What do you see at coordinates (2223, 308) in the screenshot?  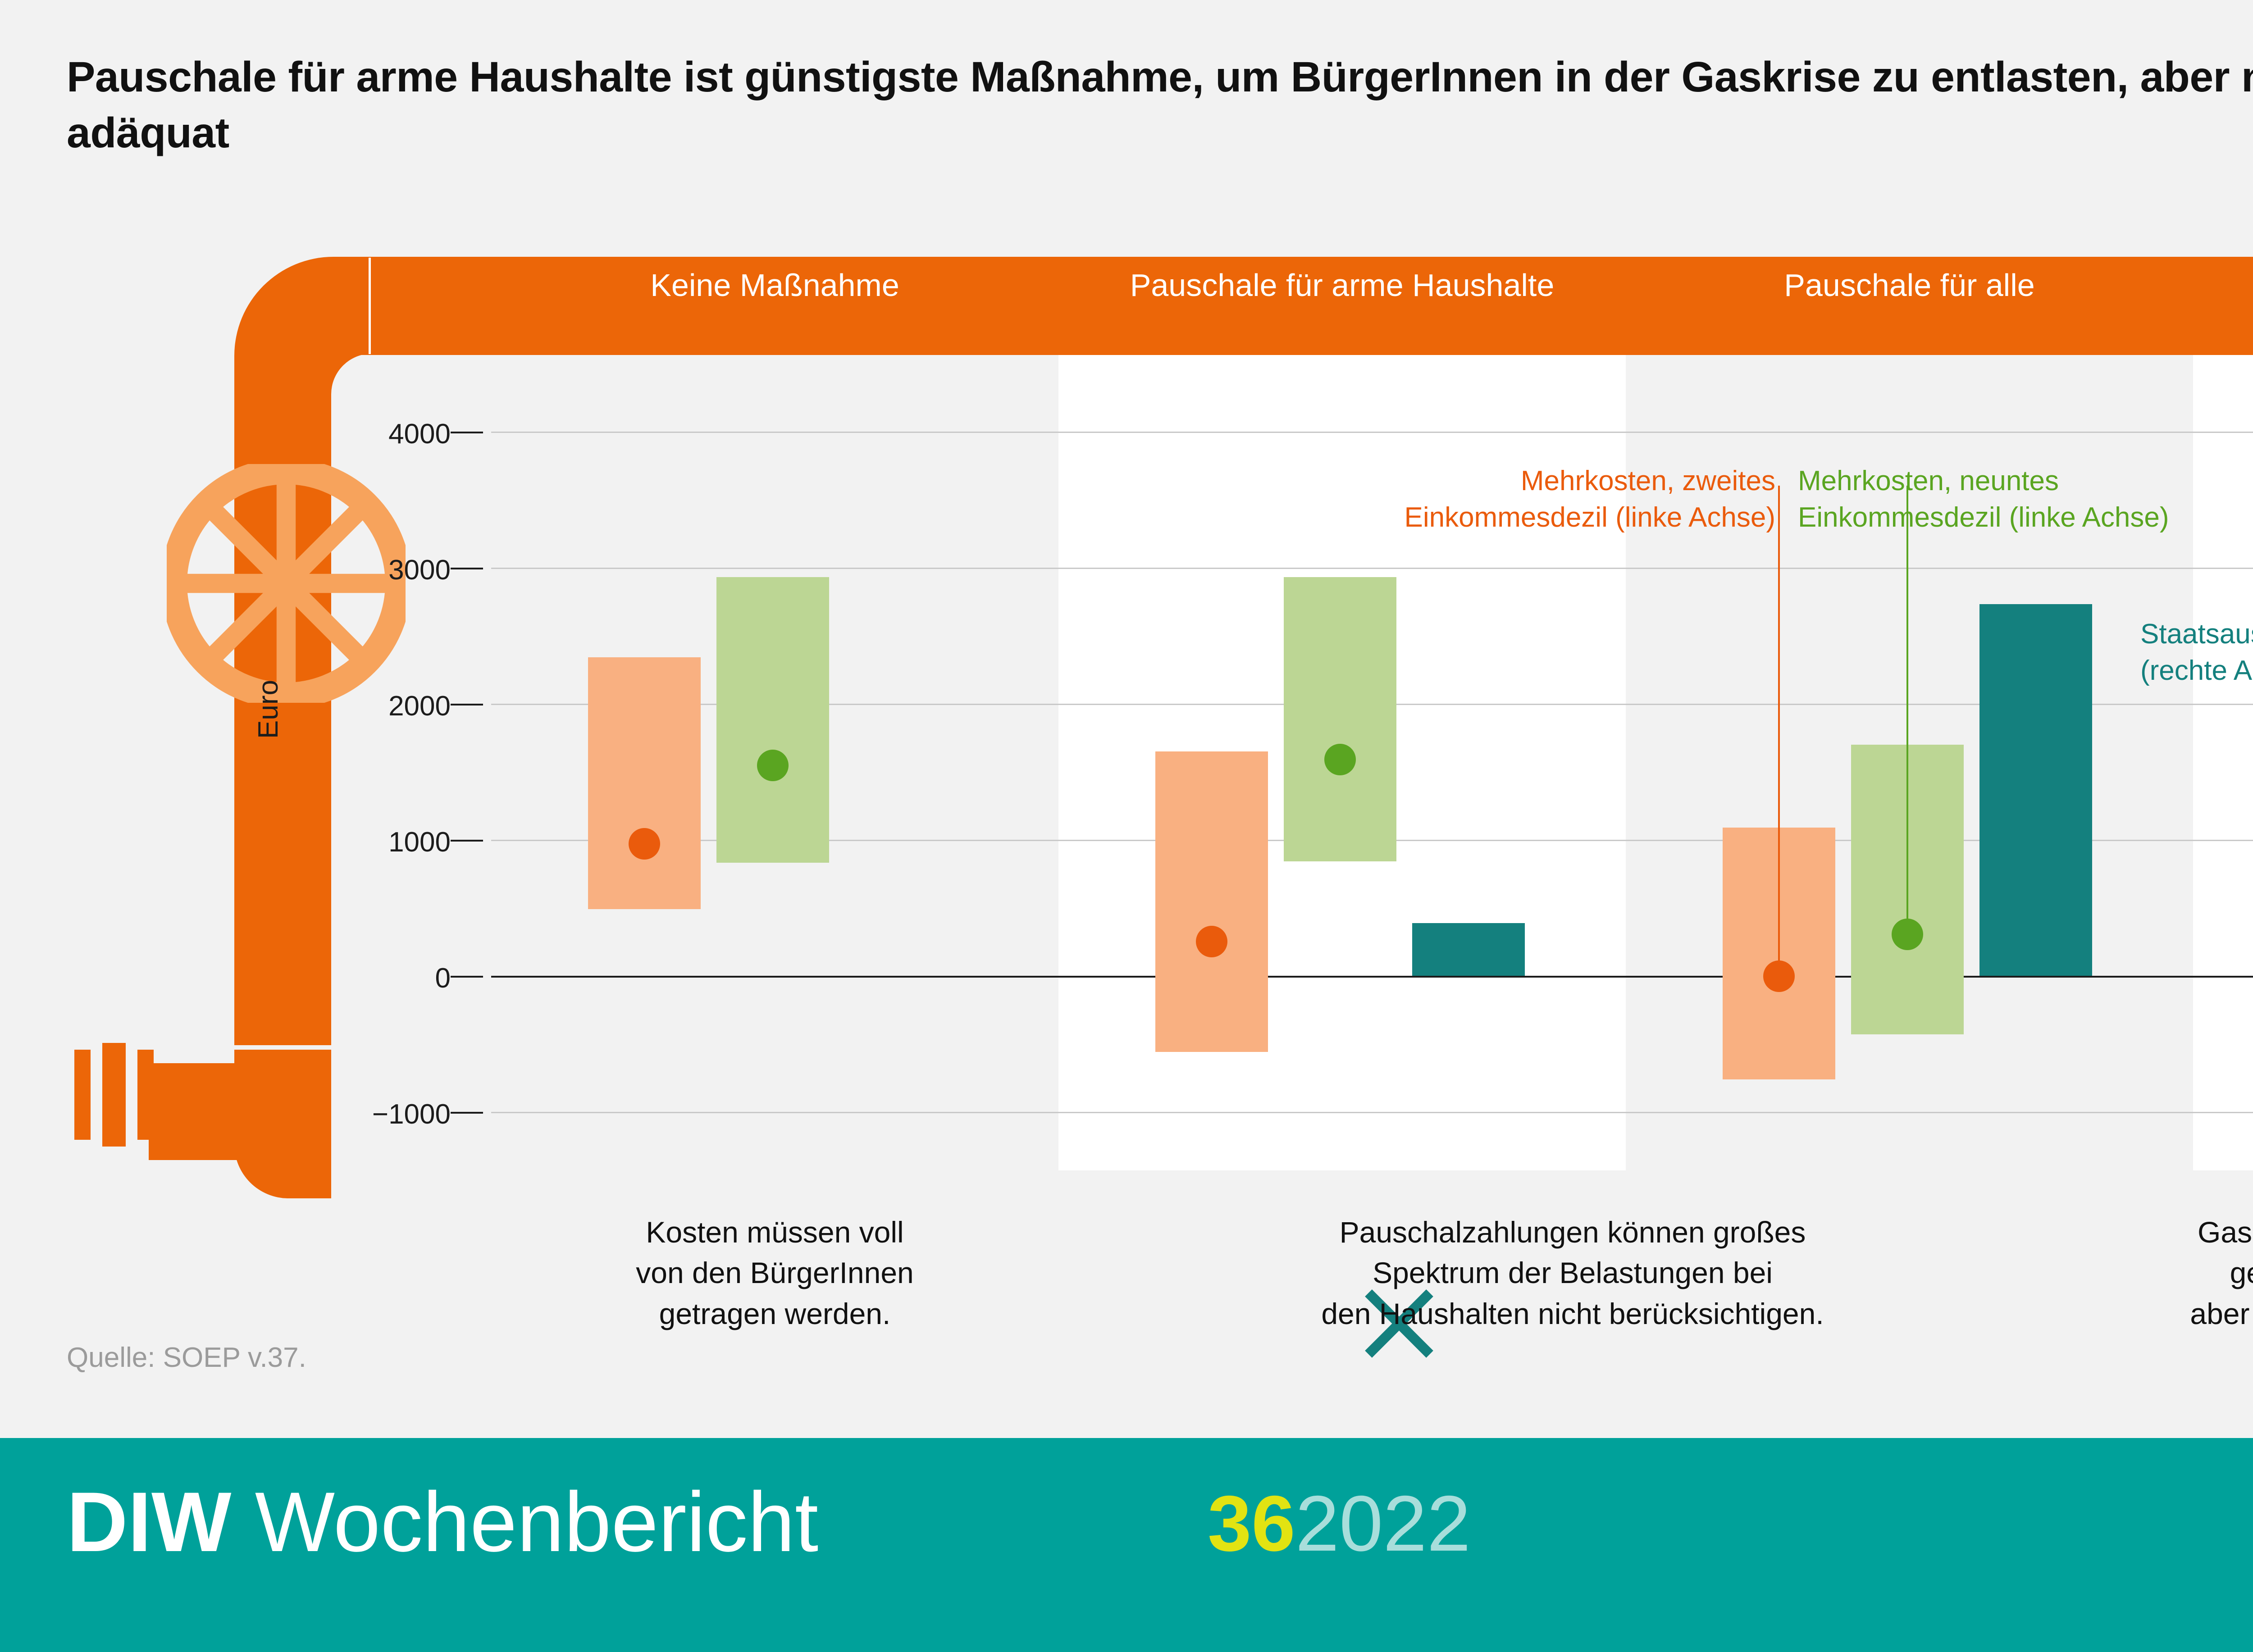 I see `column-header-gaspreisgarantie: Gaspreis- garantie` at bounding box center [2223, 308].